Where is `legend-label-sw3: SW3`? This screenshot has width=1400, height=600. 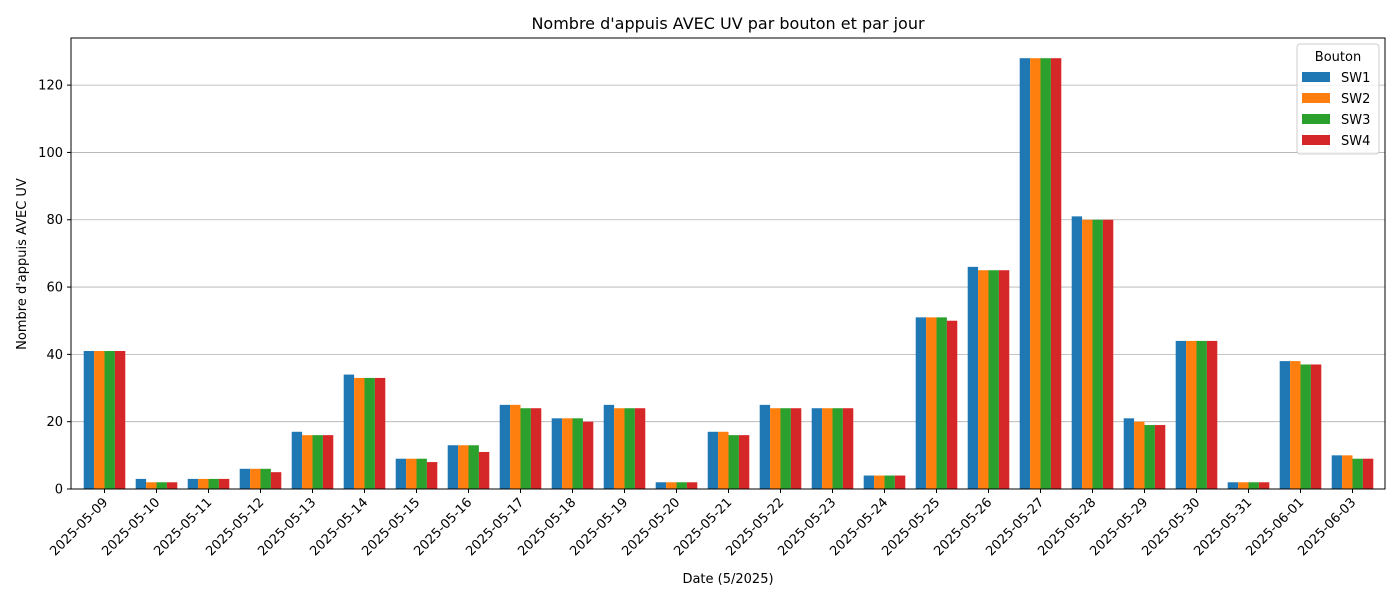
legend-label-sw3: SW3 is located at coordinates (1355, 120).